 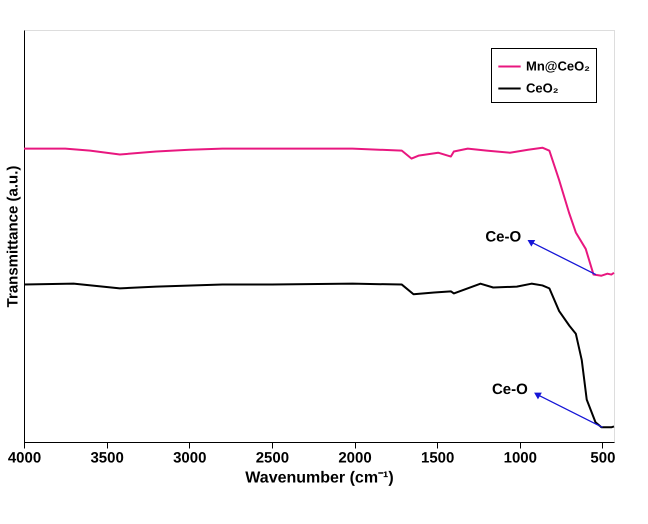 What do you see at coordinates (603, 458) in the screenshot?
I see `x-tick-label: 500` at bounding box center [603, 458].